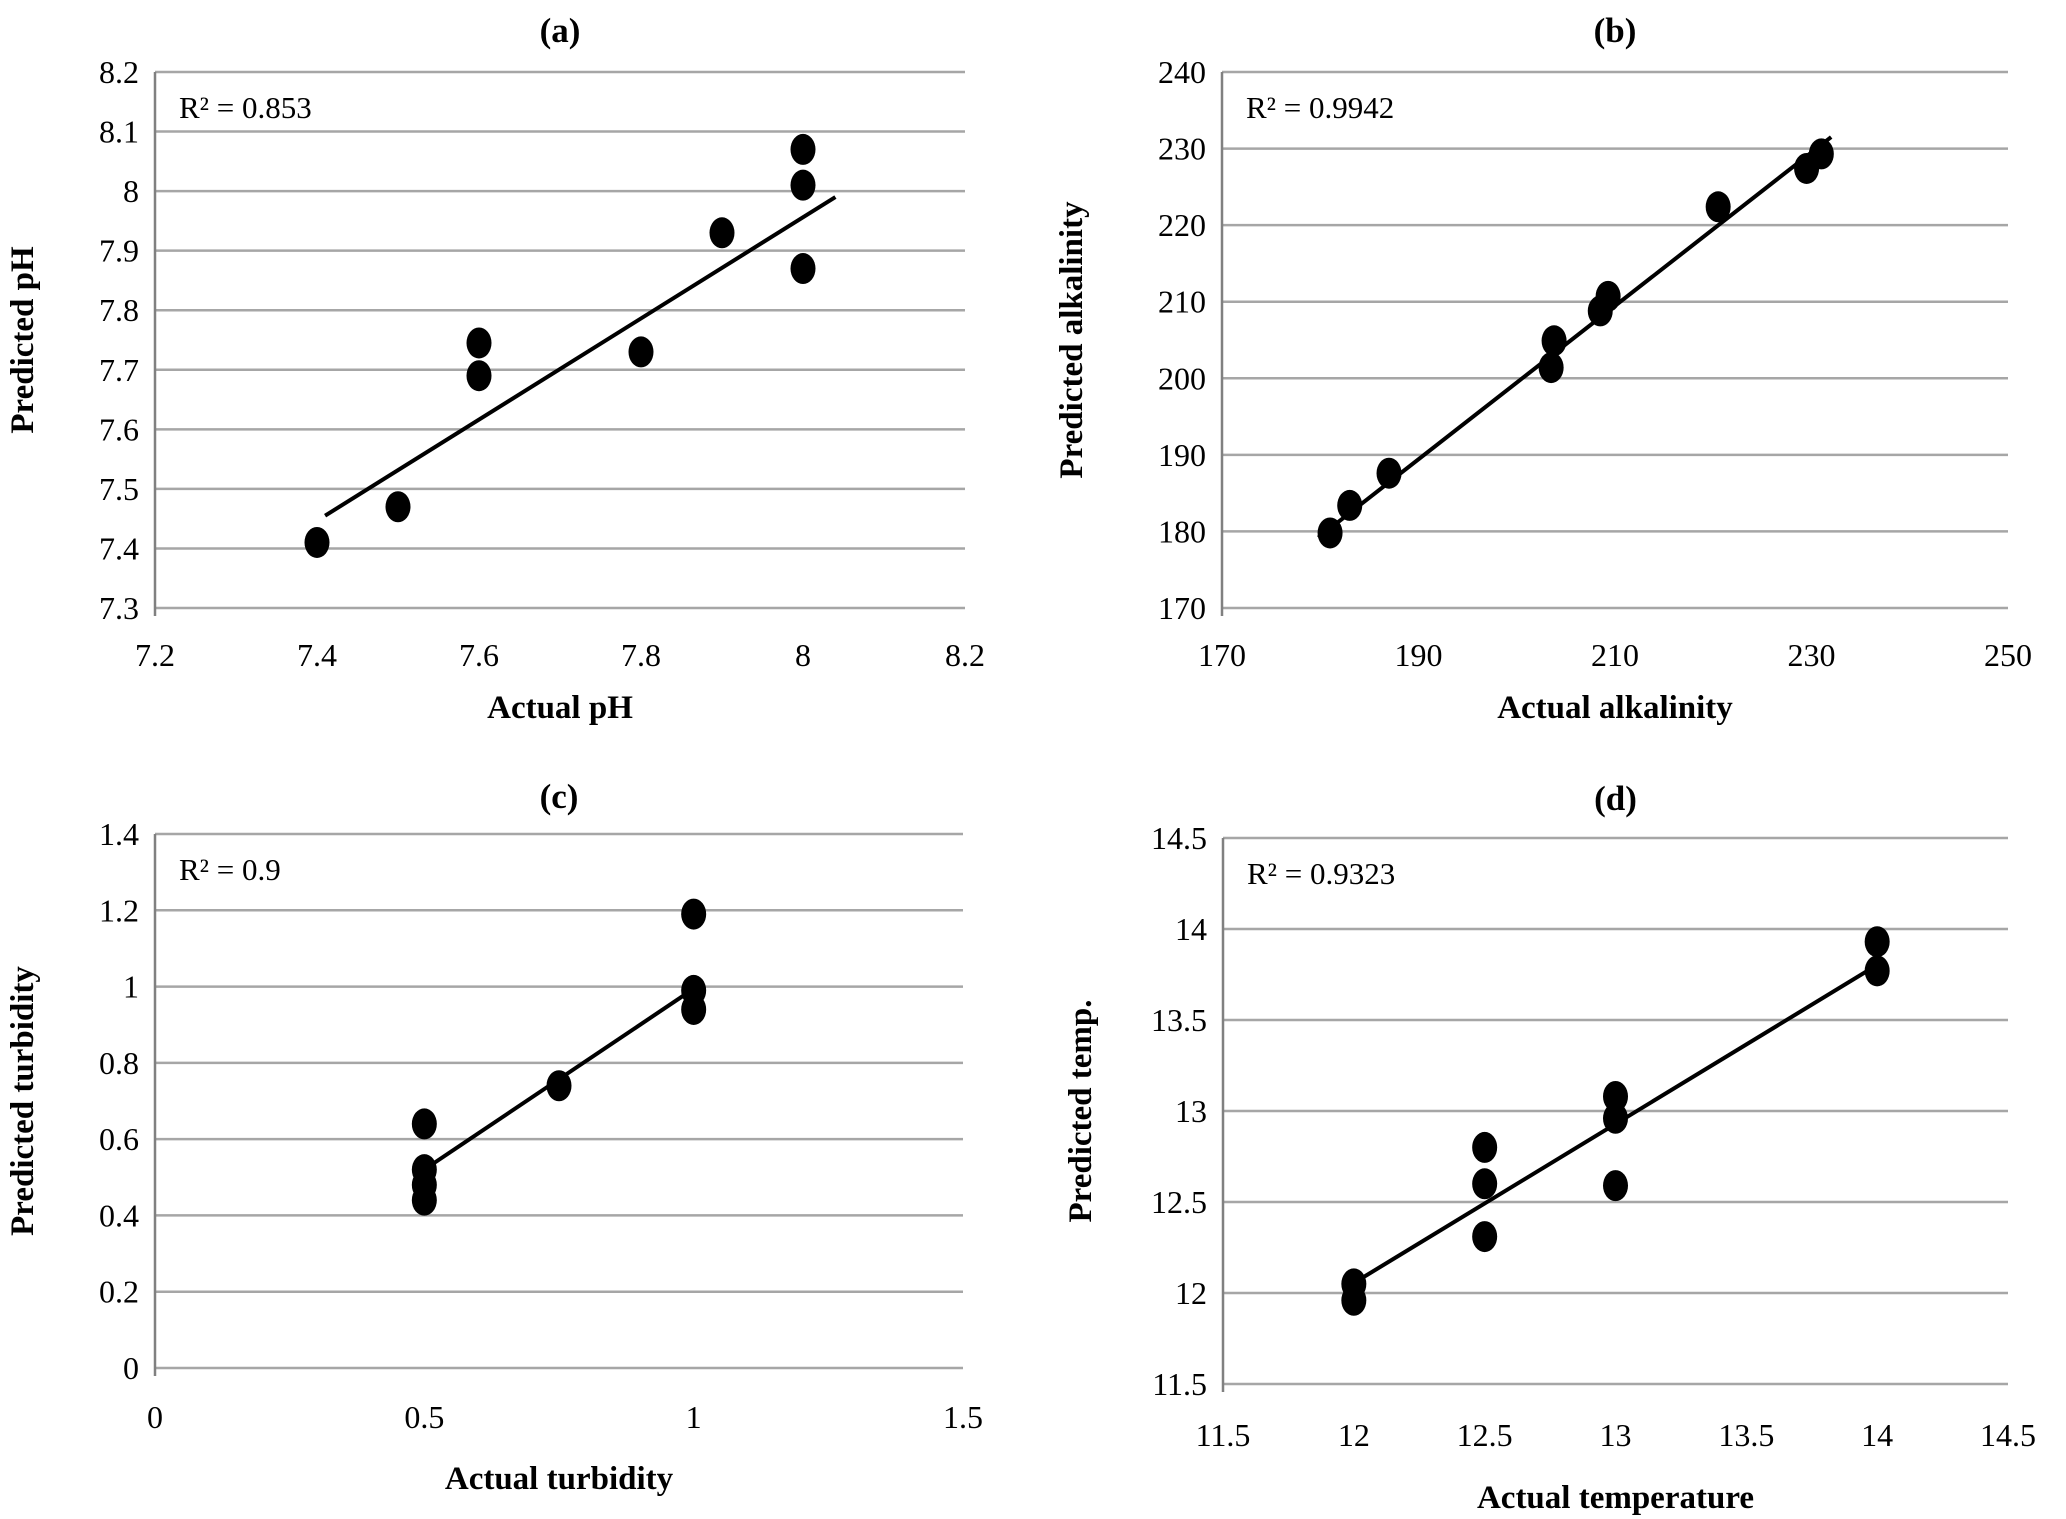  What do you see at coordinates (560, 30) in the screenshot?
I see `subplot-title: (a)` at bounding box center [560, 30].